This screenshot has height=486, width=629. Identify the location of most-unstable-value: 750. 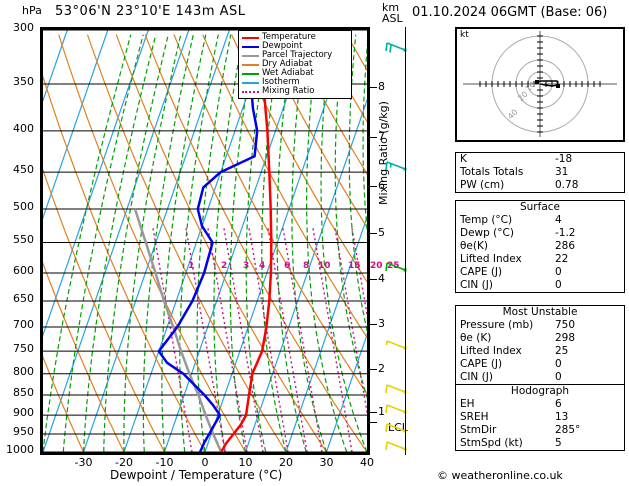
(565, 325).